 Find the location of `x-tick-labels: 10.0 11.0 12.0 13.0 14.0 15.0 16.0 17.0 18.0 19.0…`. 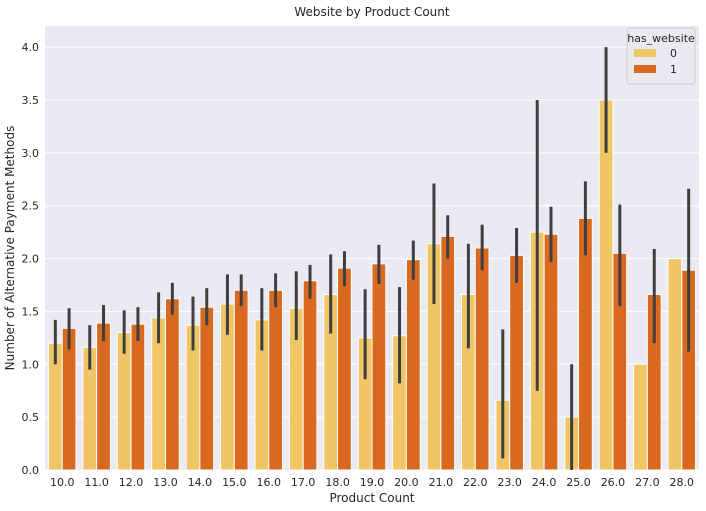

x-tick-labels: 10.0 11.0 12.0 13.0 14.0 15.0 16.0 17.0 18.0 19.0… is located at coordinates (372, 482).